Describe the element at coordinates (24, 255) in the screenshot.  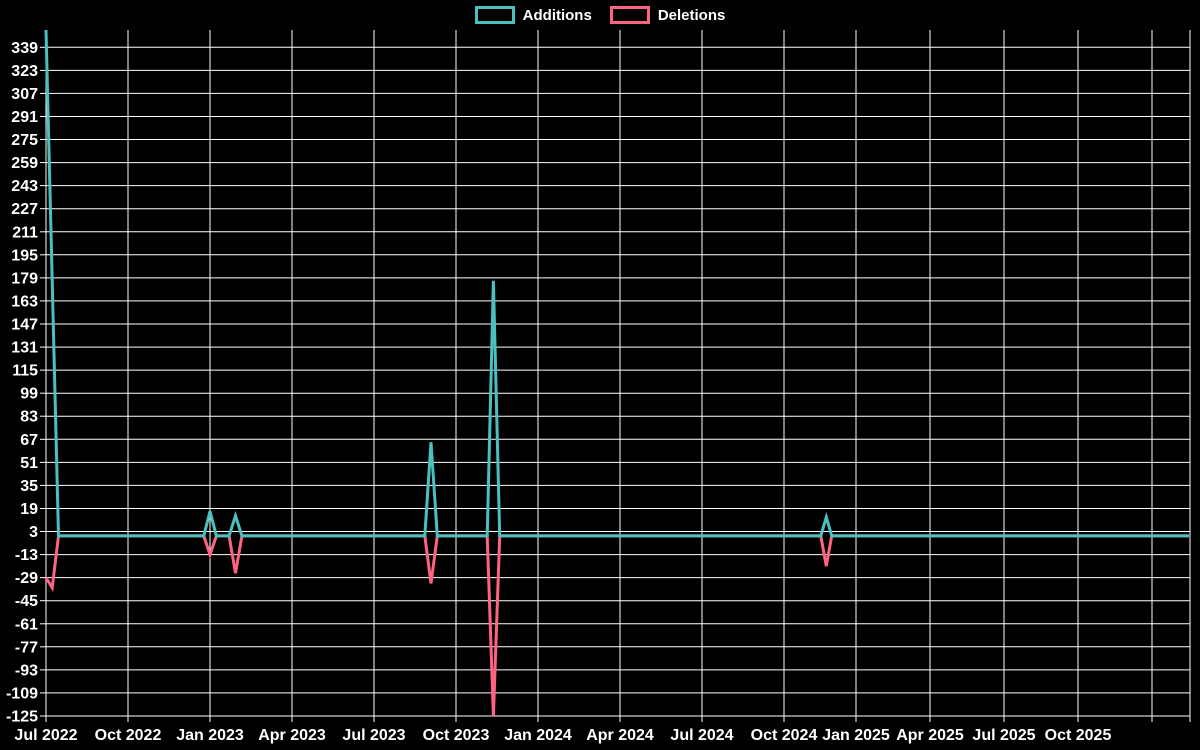
I see `y-tick-label: 195` at that location.